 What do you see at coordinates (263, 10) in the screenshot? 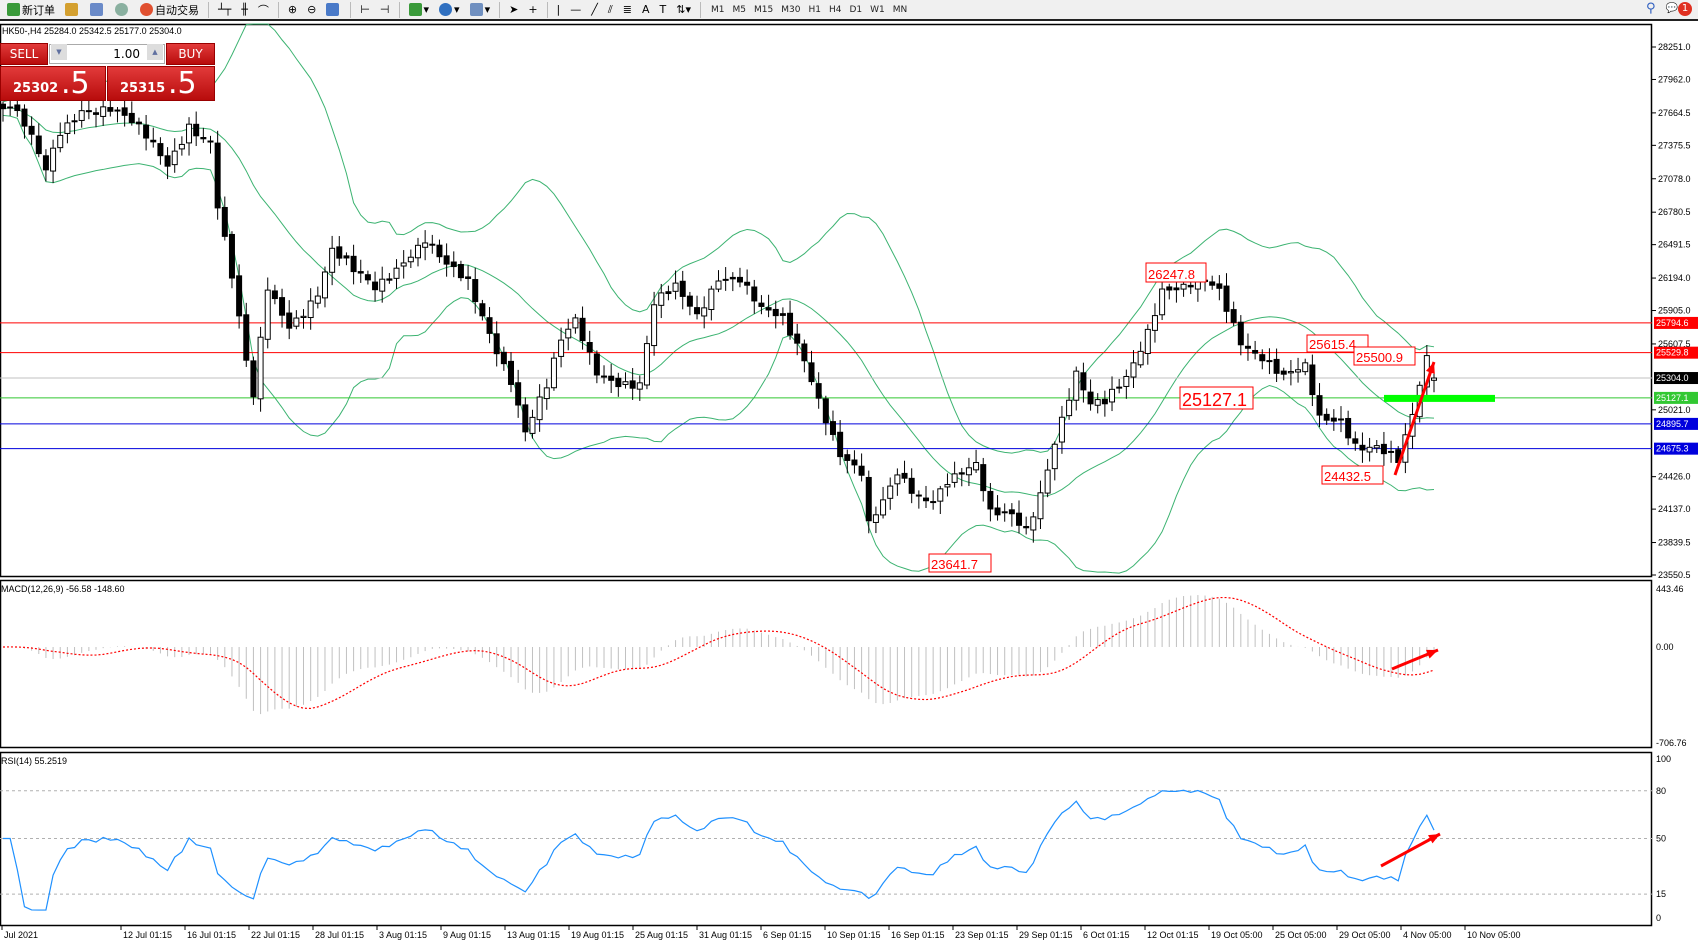
I see `line-chart-button: ⌒` at bounding box center [263, 10].